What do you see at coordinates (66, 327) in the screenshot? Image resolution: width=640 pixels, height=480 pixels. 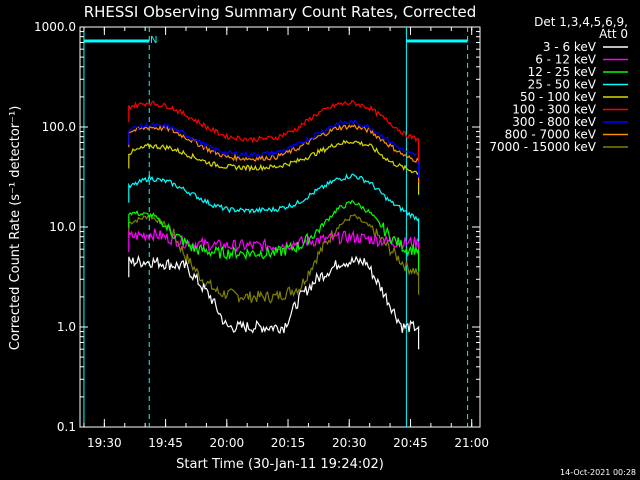 I see `y-tick-label: 1.0` at bounding box center [66, 327].